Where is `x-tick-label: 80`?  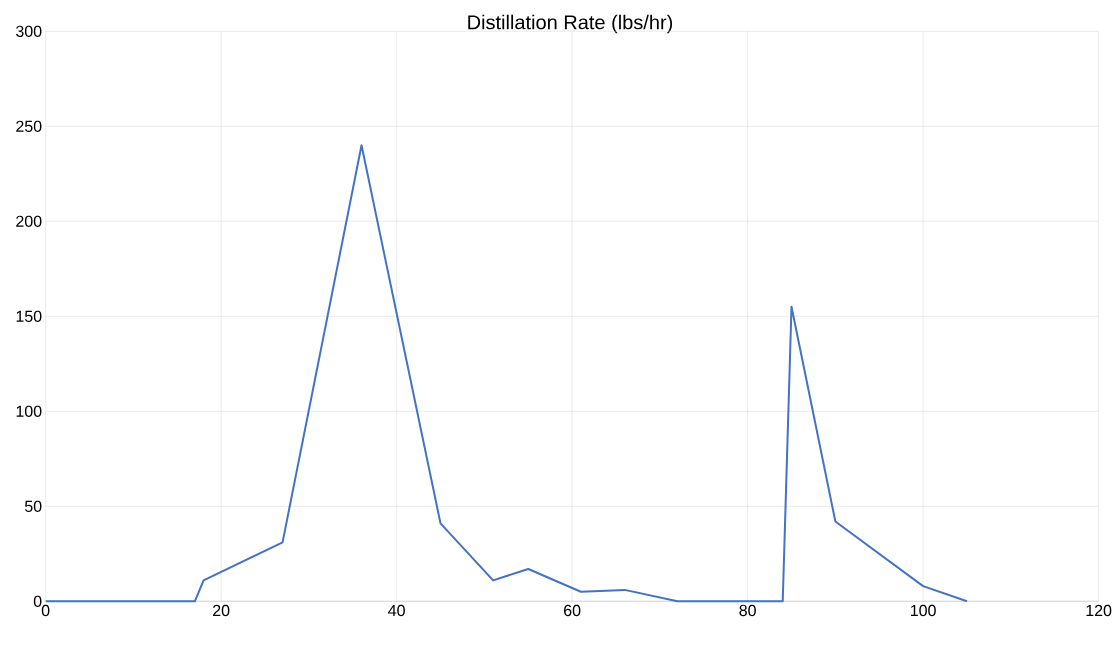 x-tick-label: 80 is located at coordinates (747, 610).